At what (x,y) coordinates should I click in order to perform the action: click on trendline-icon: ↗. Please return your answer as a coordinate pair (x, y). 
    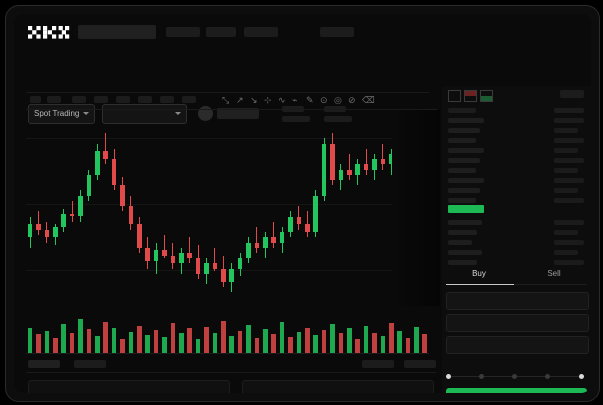
    Looking at the image, I should click on (240, 100).